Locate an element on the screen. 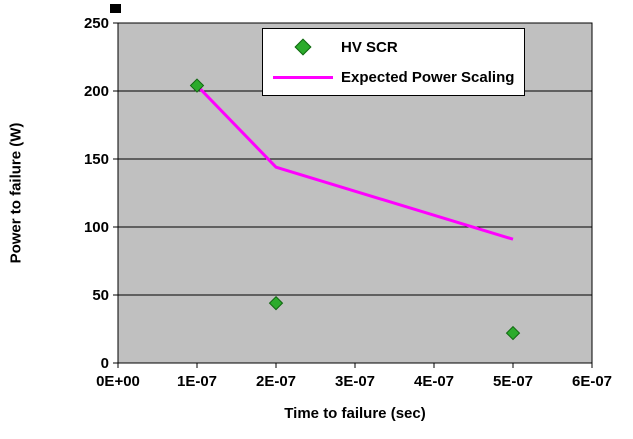  legend-item: Expected Power Scaling is located at coordinates (392, 77).